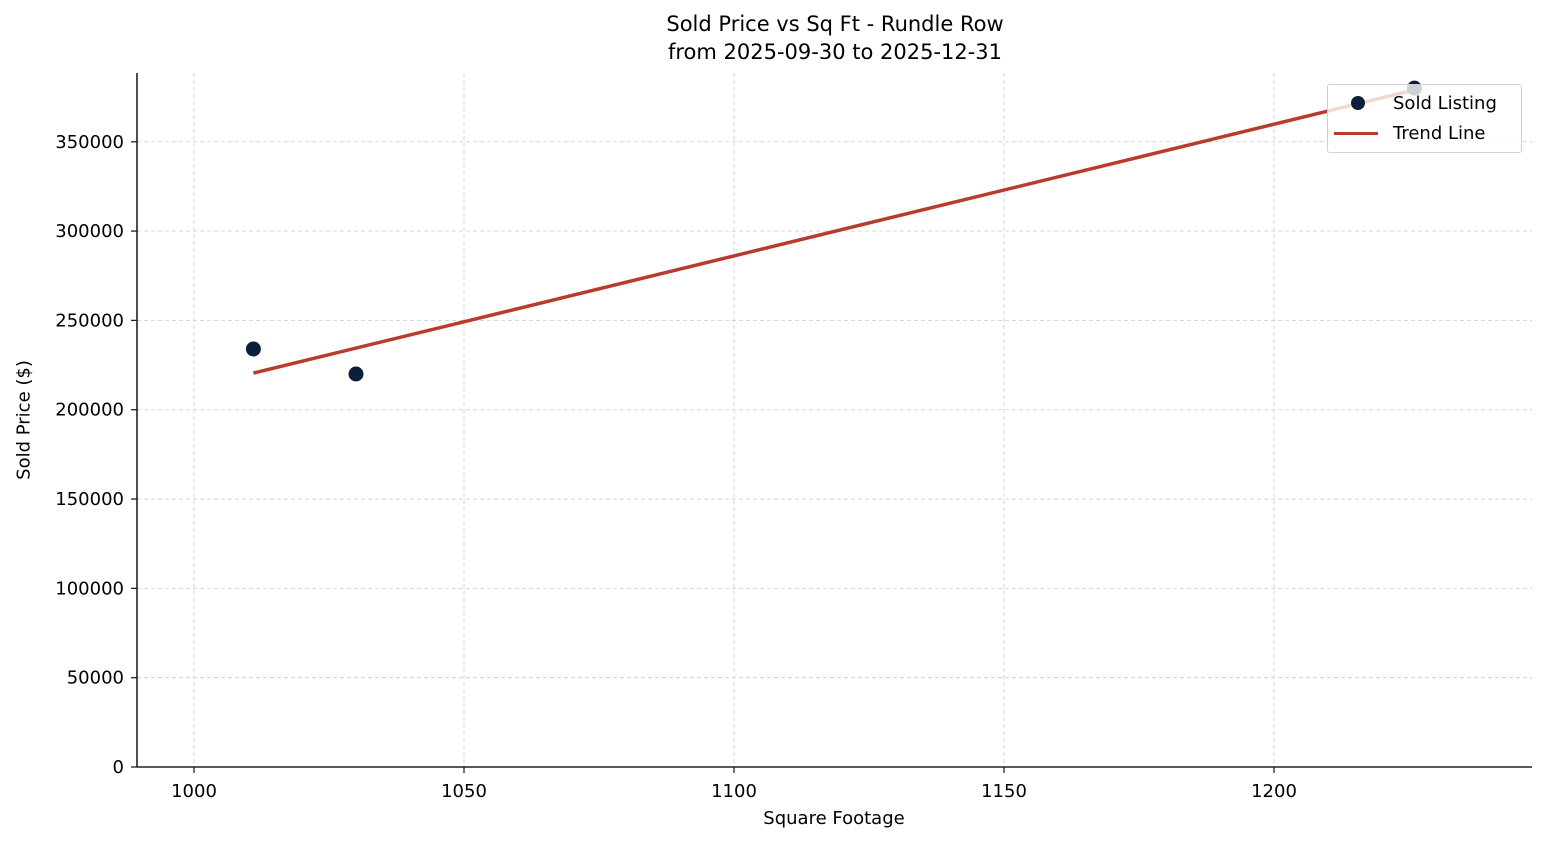 This screenshot has width=1547, height=845. I want to click on legend-label: Sold Listing, so click(1445, 103).